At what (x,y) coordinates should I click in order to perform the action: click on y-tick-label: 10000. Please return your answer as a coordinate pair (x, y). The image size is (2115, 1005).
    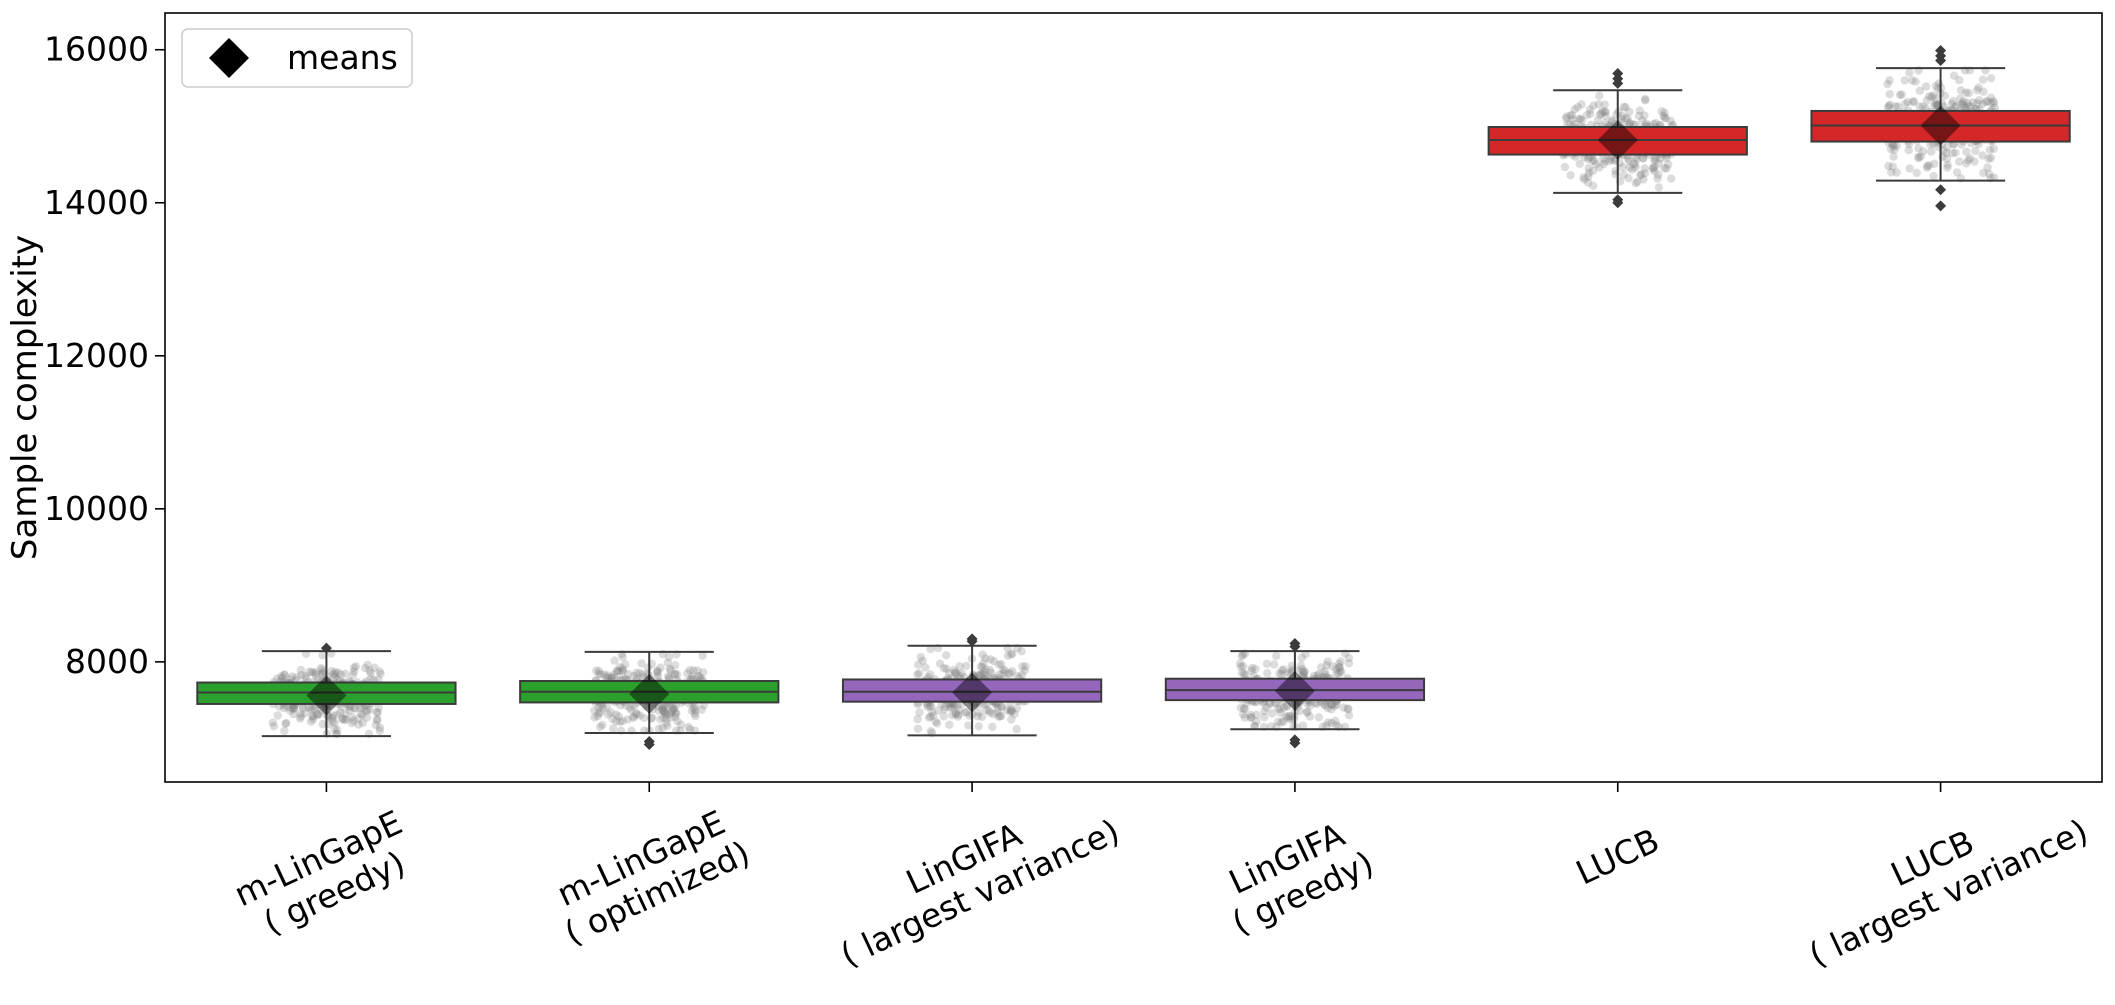
    Looking at the image, I should click on (96, 508).